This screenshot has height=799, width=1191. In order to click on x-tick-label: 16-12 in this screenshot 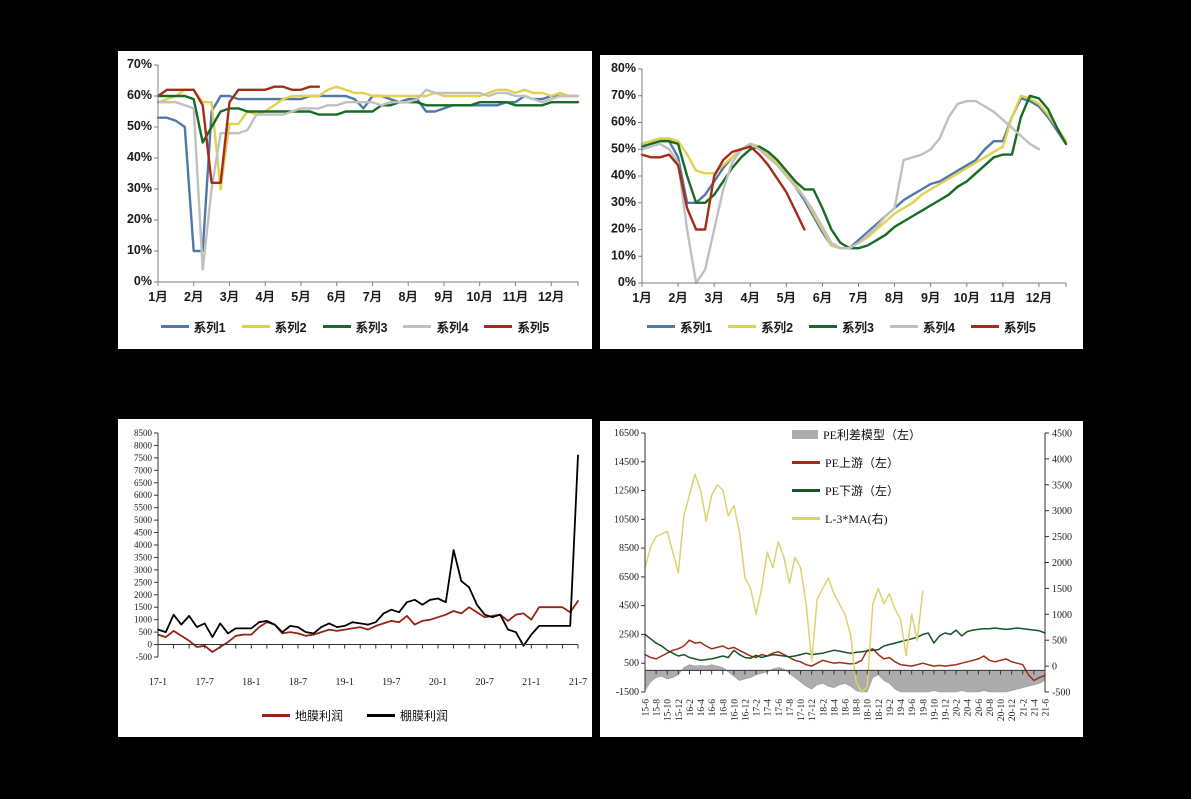, I will do `click(747, 710)`.